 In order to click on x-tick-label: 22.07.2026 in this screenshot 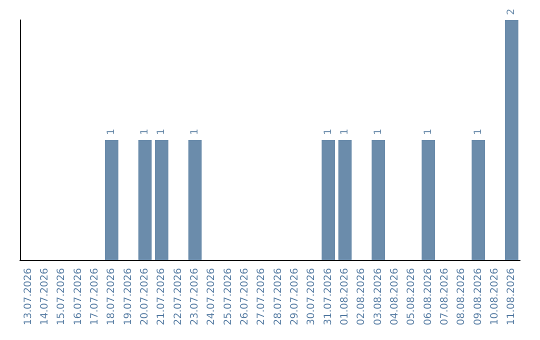, I will do `click(178, 297)`.